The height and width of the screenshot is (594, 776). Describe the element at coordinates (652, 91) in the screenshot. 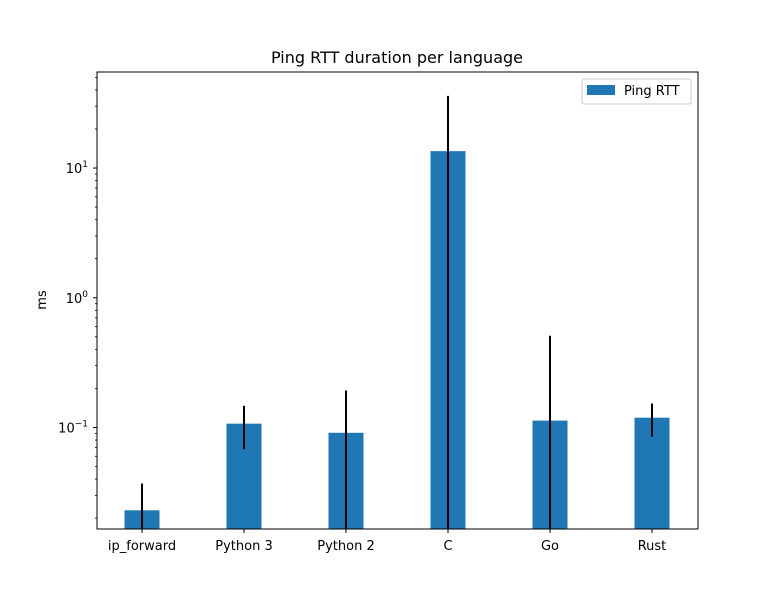

I see `legend-label: Ping RTT` at that location.